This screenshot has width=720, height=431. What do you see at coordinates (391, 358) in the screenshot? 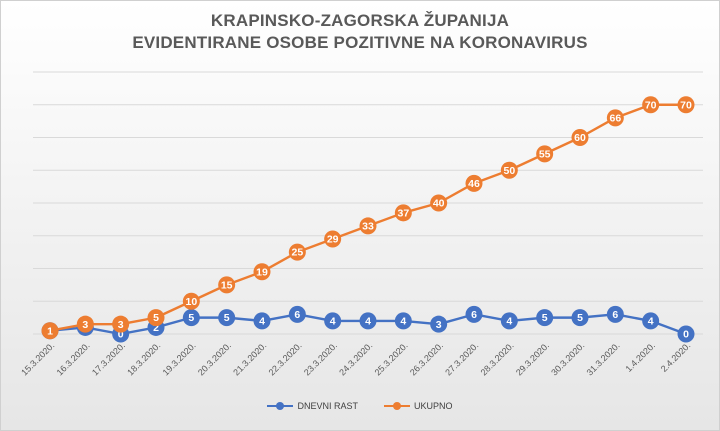
I see `x-tick-label: 25.3.2020.` at bounding box center [391, 358].